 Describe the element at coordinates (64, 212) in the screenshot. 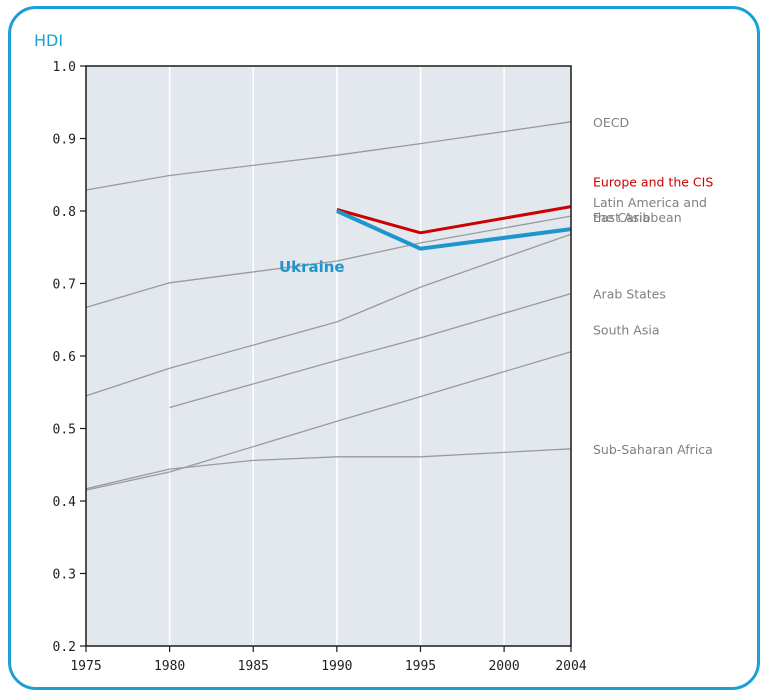

I see `y-tick-label: 0.8` at that location.